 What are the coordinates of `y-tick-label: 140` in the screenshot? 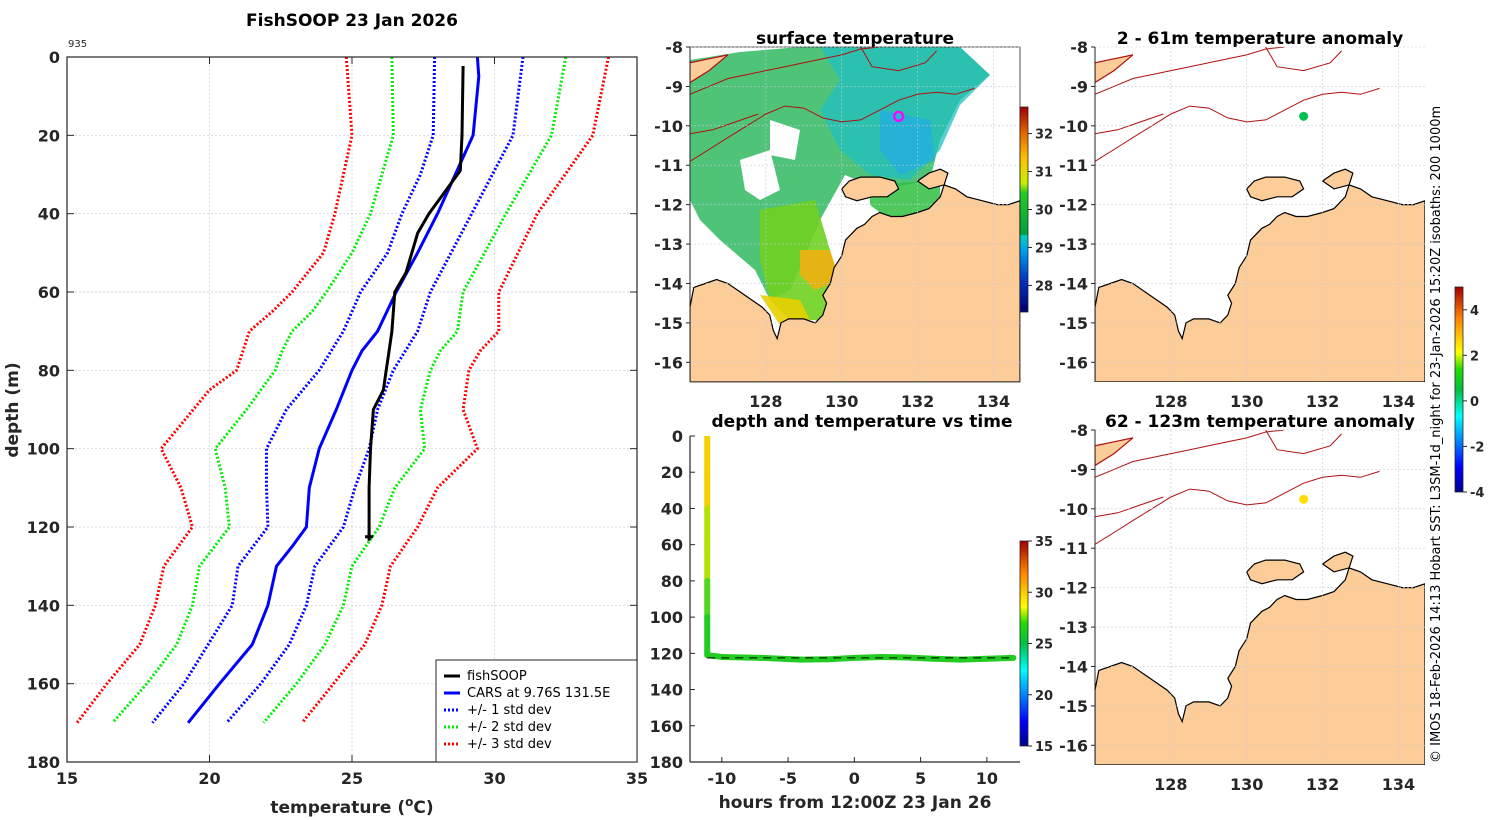 It's located at (666, 690).